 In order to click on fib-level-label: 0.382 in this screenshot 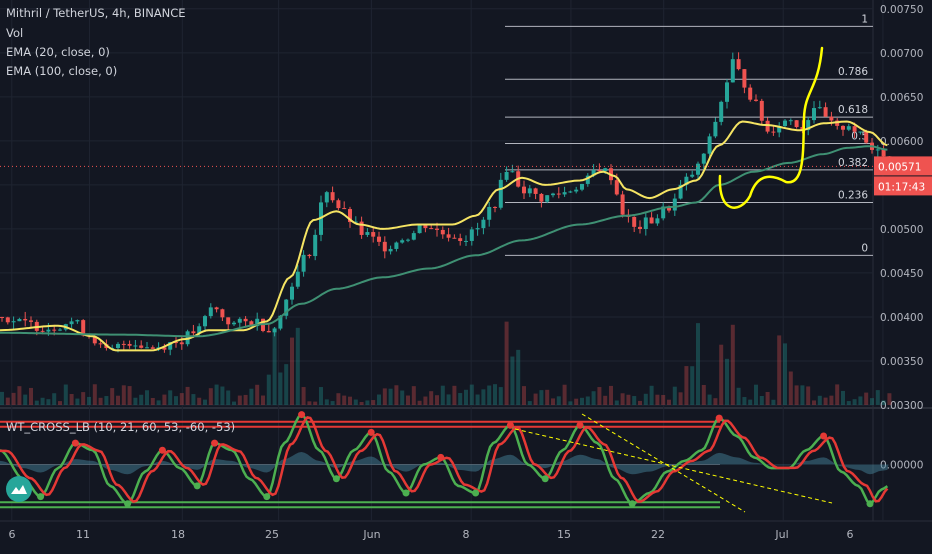, I will do `click(853, 163)`.